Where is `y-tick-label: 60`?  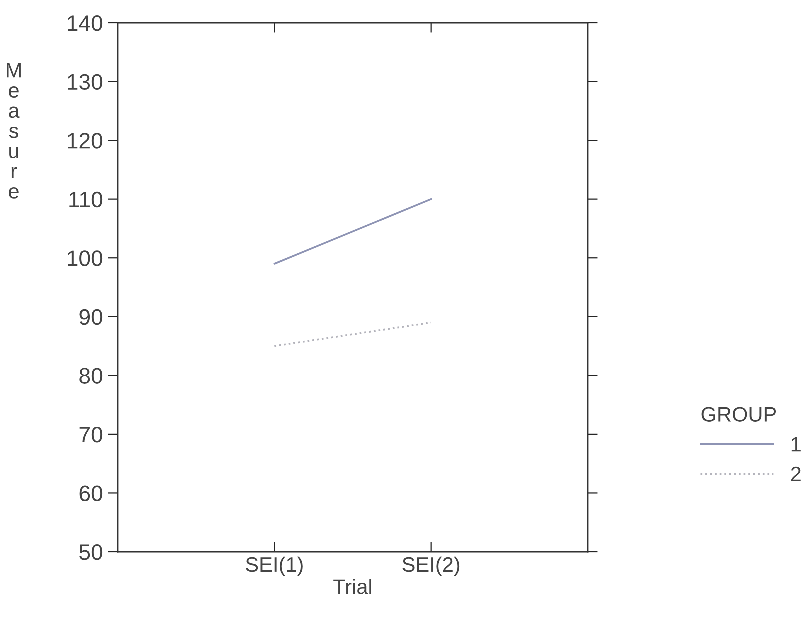
y-tick-label: 60 is located at coordinates (91, 494).